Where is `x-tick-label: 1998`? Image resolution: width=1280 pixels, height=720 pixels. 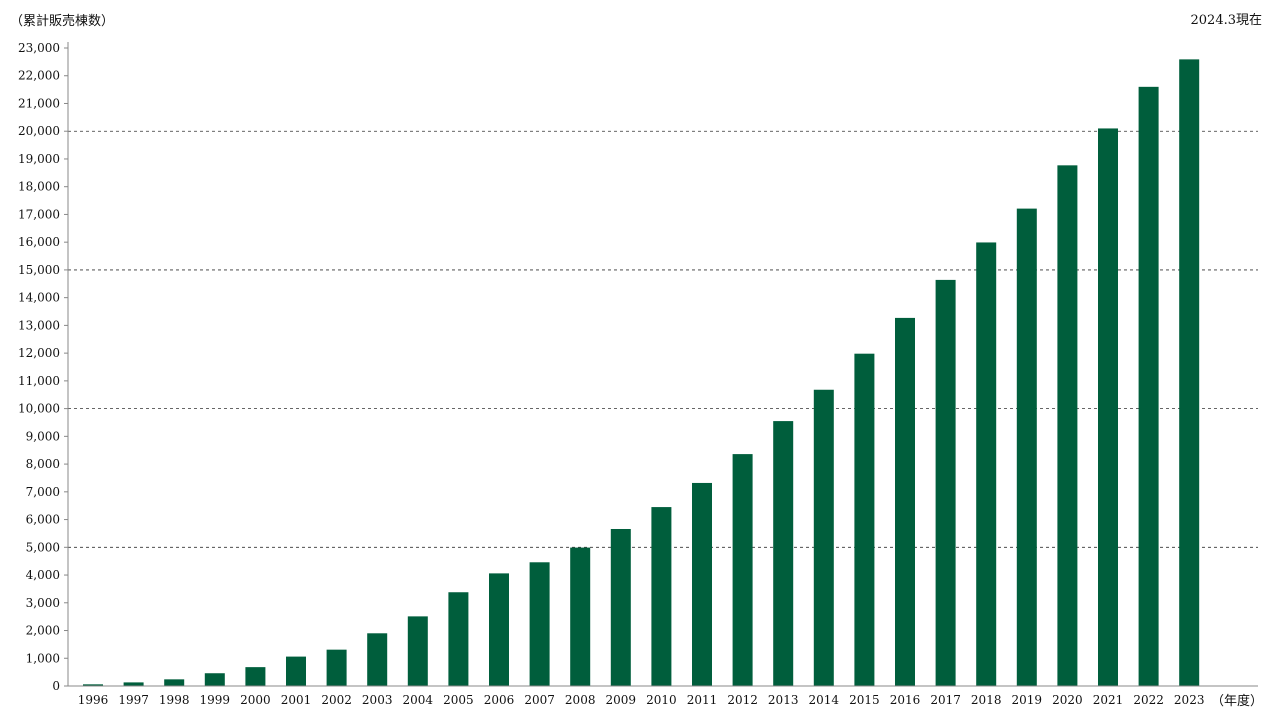 x-tick-label: 1998 is located at coordinates (174, 700).